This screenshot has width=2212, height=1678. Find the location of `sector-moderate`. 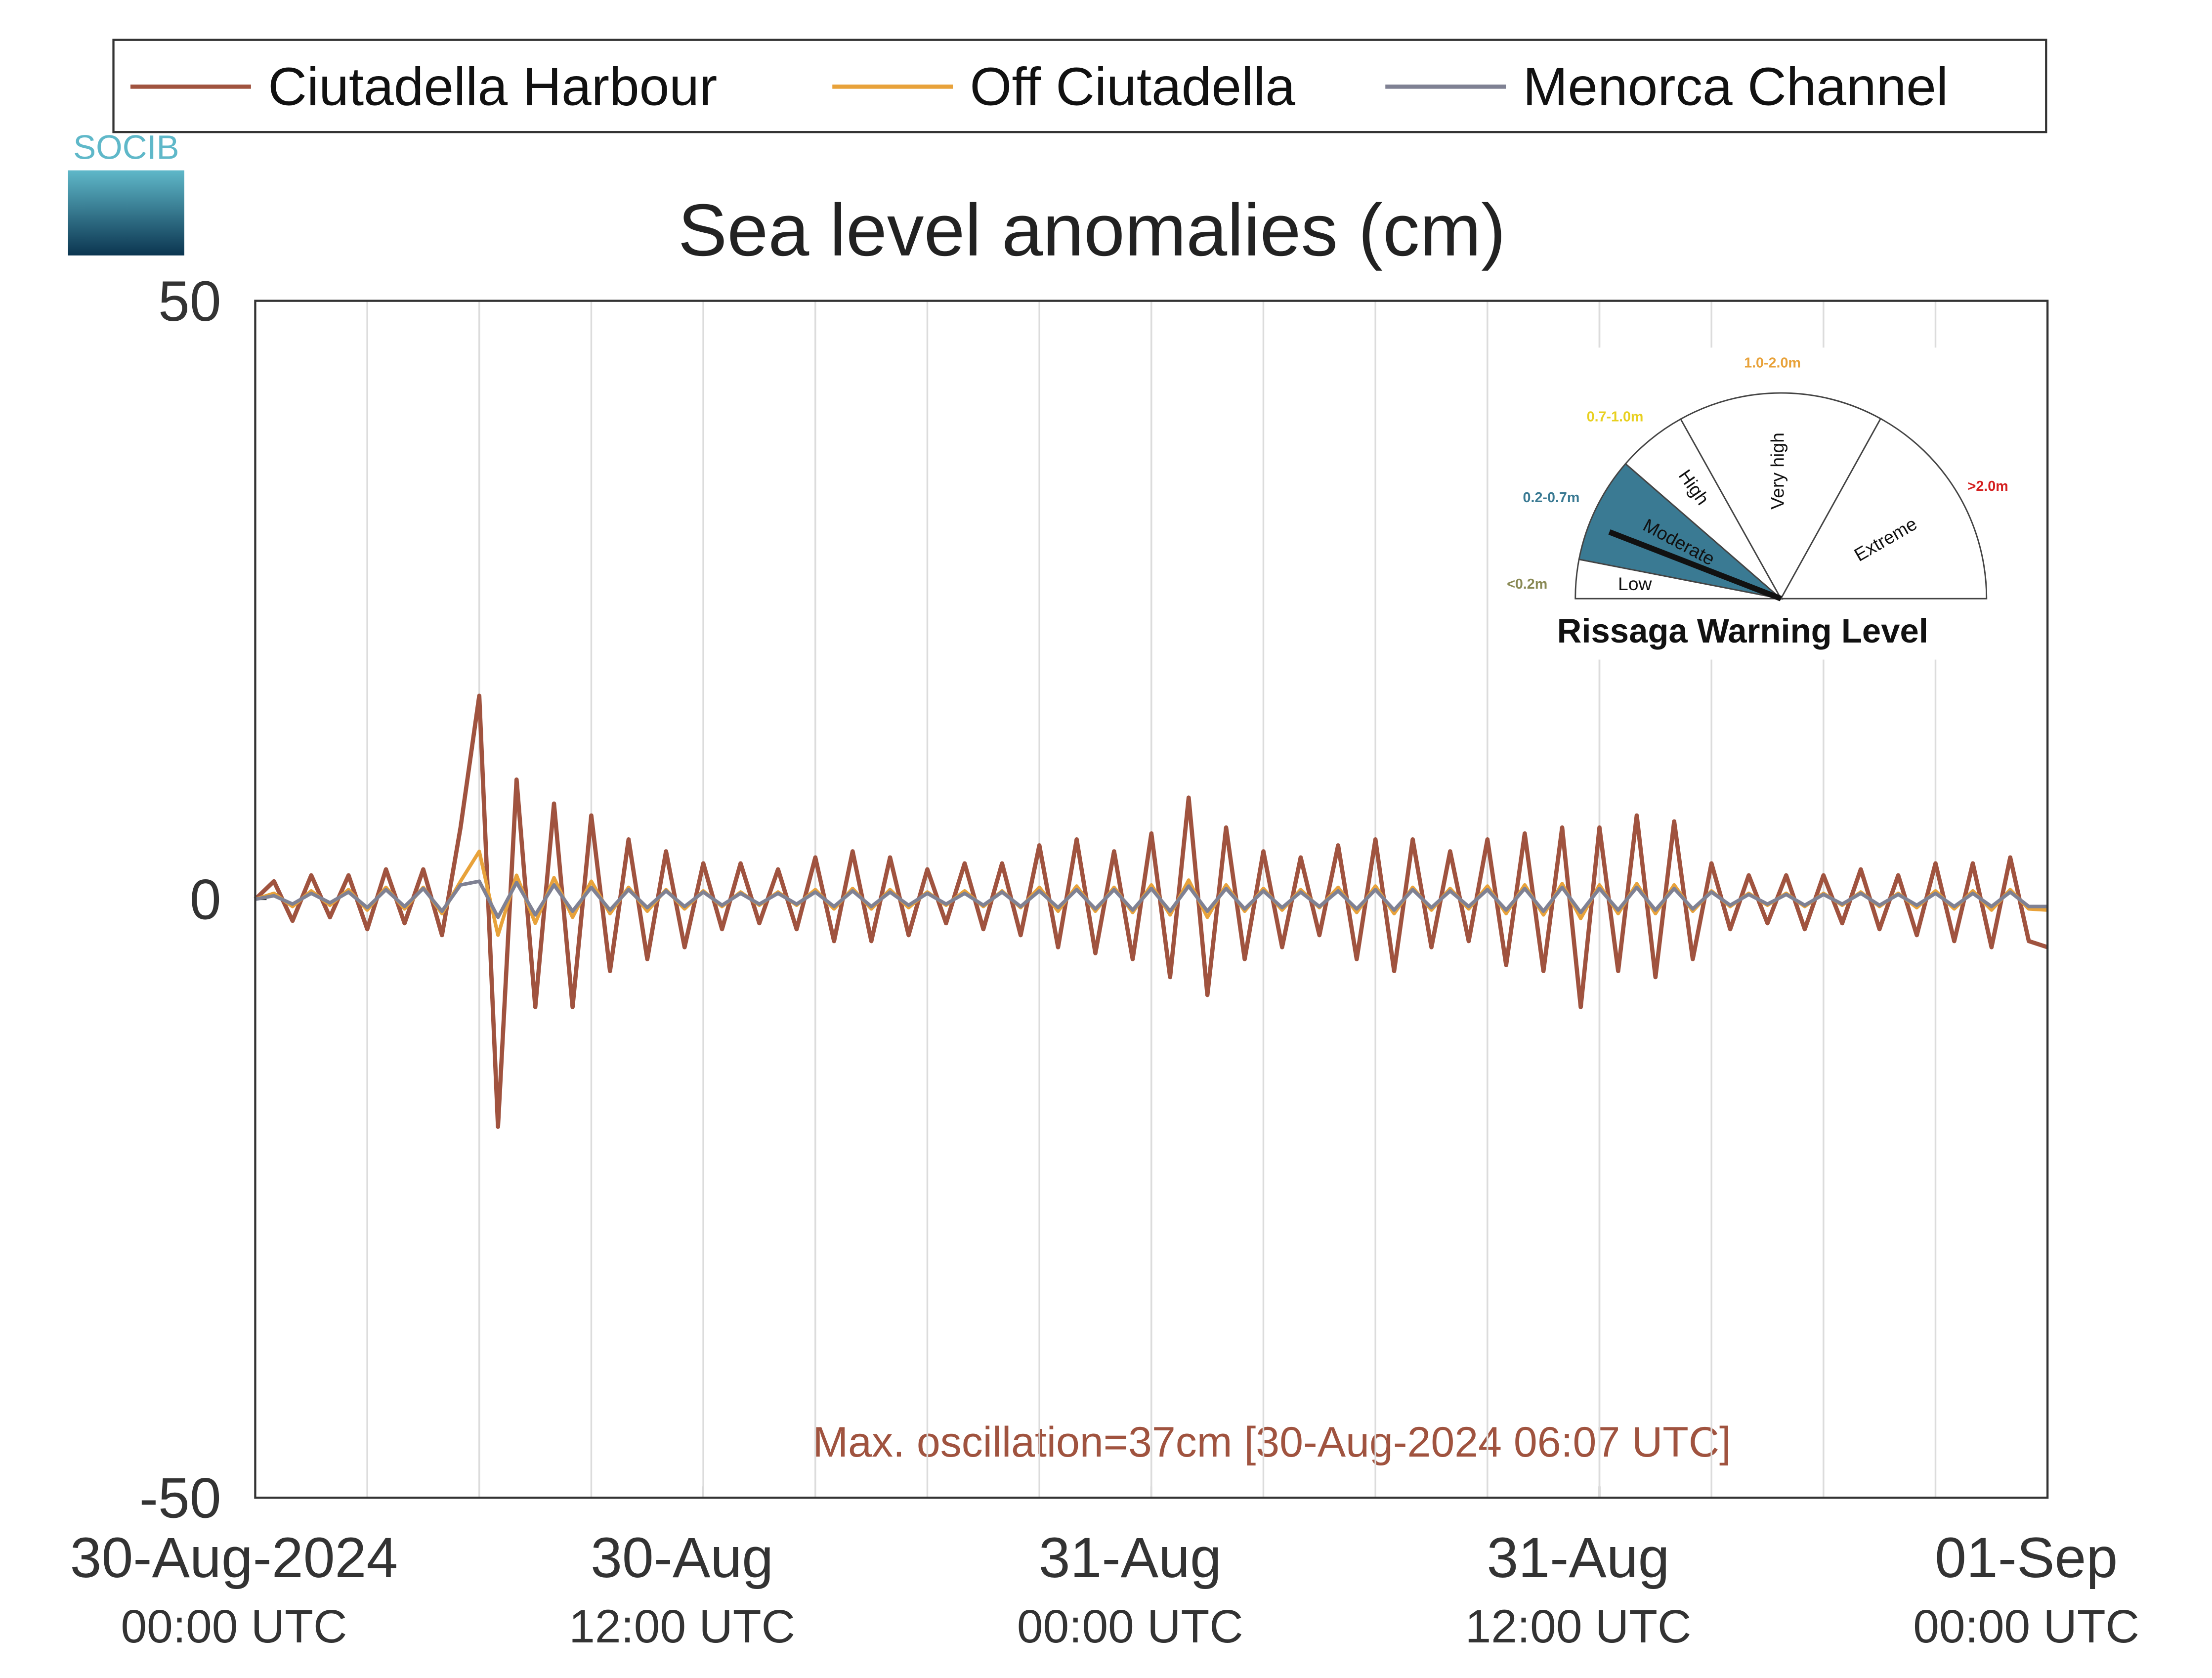

sector-moderate is located at coordinates (1681, 531).